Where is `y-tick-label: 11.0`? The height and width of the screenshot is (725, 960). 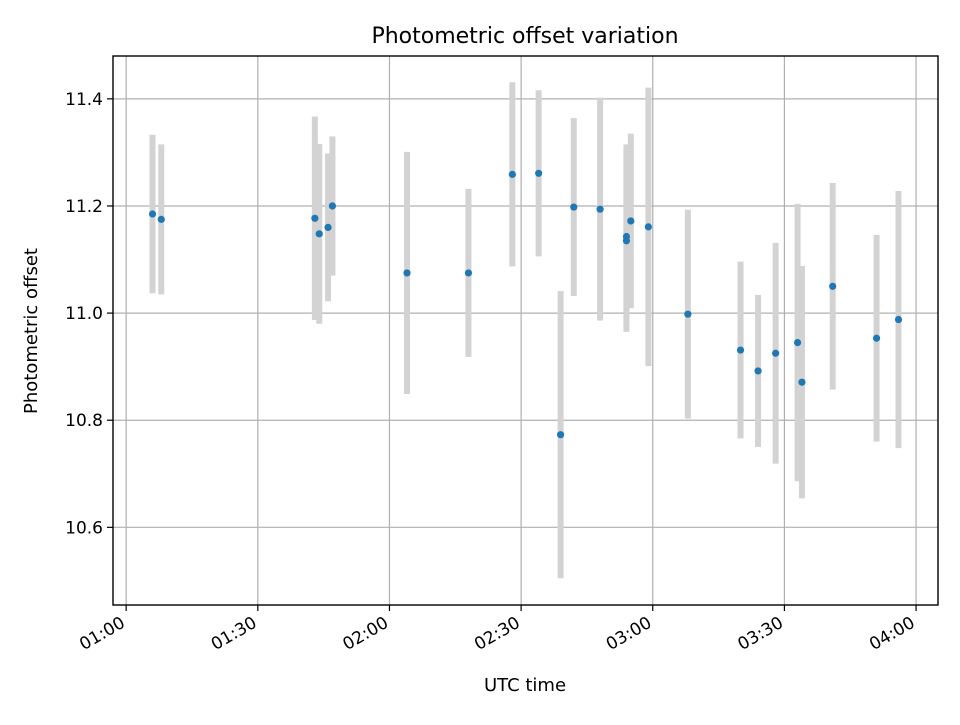 y-tick-label: 11.0 is located at coordinates (84, 314).